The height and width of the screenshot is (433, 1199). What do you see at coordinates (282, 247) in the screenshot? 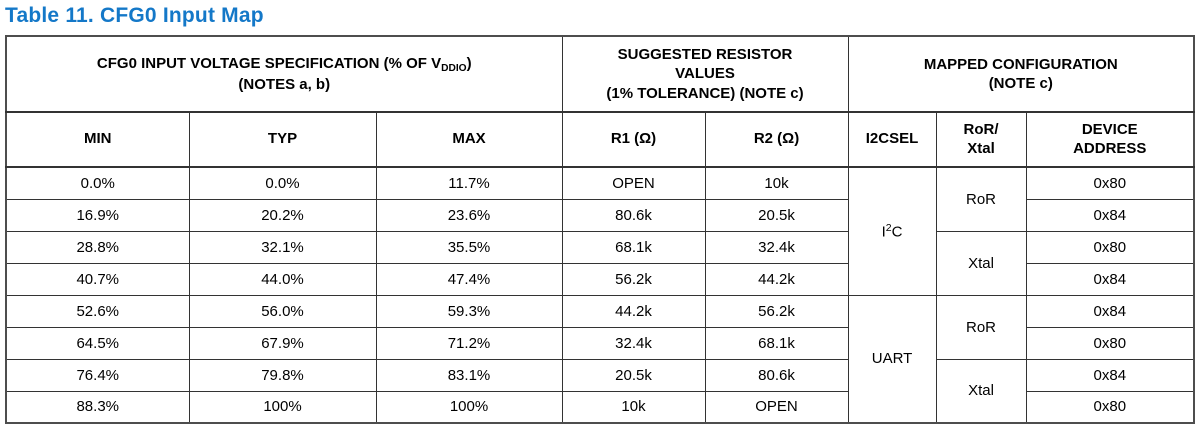
I see `cell-typ: 32.1%` at bounding box center [282, 247].